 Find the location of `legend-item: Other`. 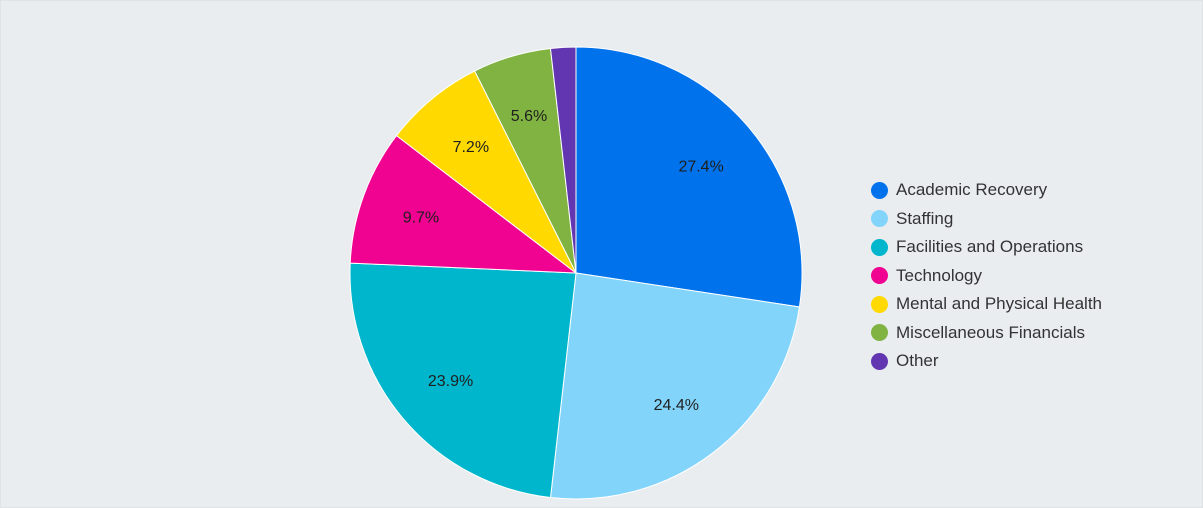

legend-item: Other is located at coordinates (986, 361).